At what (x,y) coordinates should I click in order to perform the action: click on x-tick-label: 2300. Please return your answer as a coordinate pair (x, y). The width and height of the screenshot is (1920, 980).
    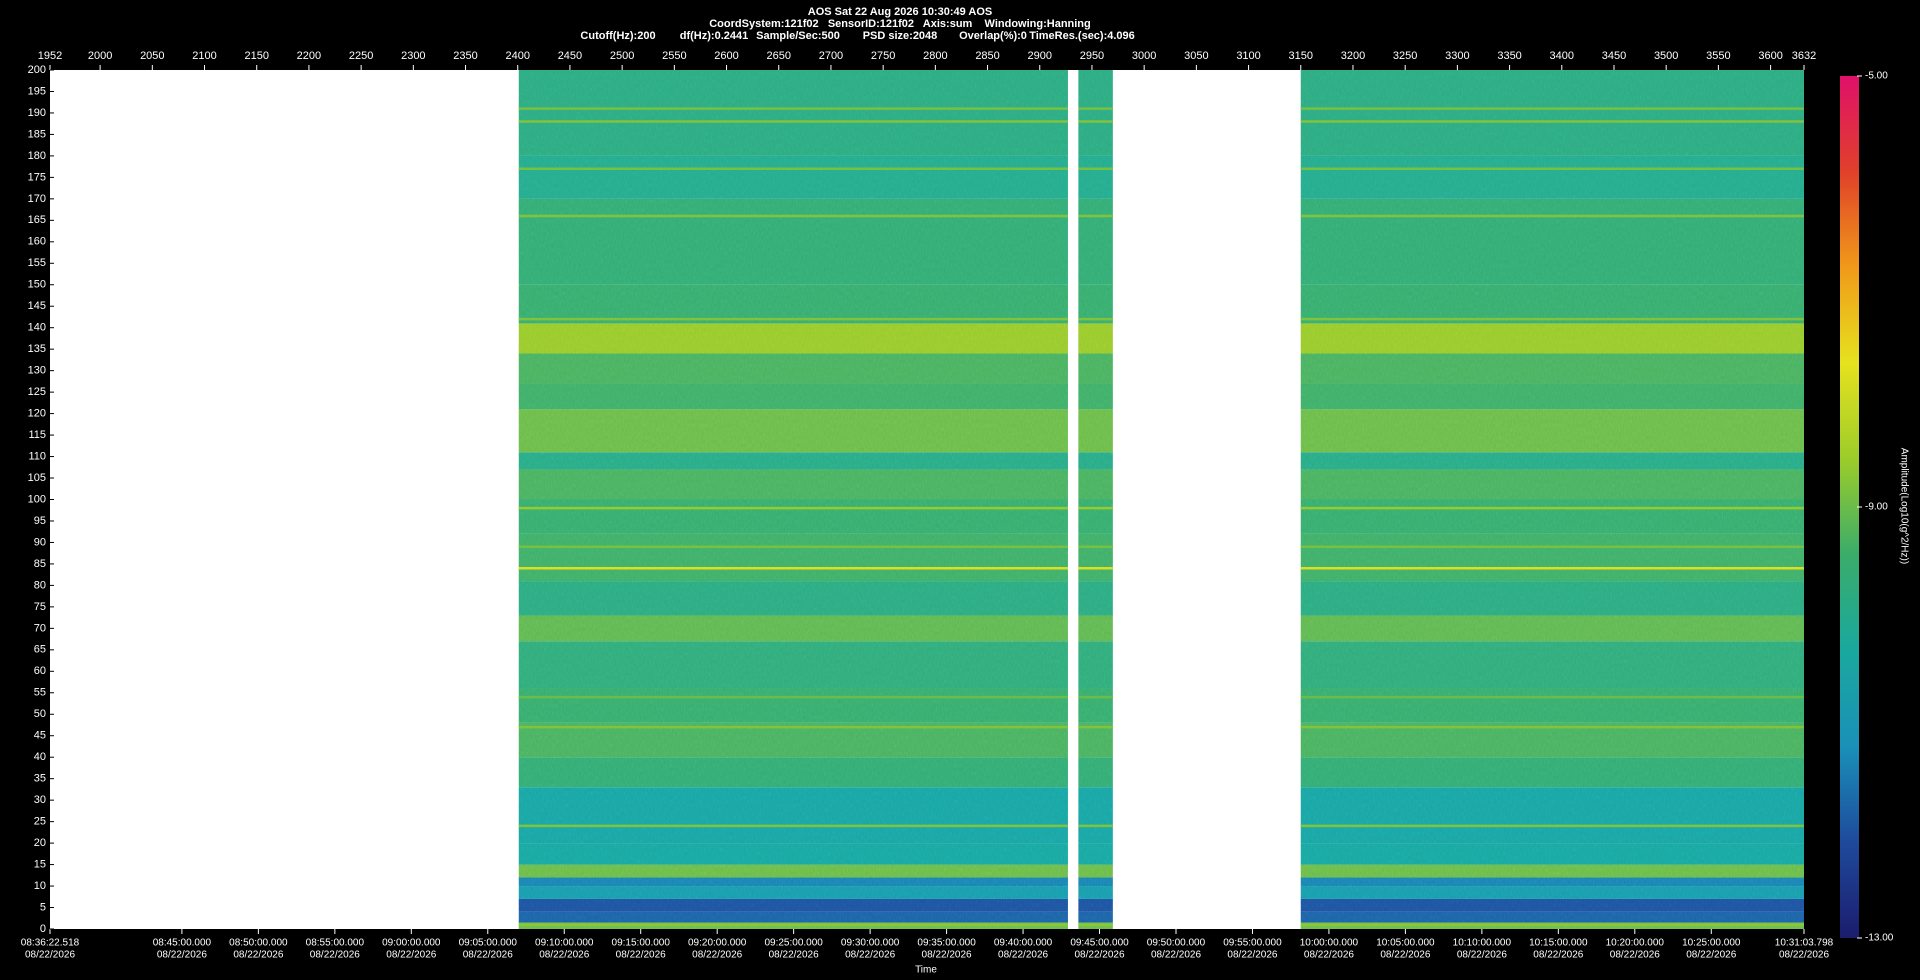
    Looking at the image, I should click on (413, 56).